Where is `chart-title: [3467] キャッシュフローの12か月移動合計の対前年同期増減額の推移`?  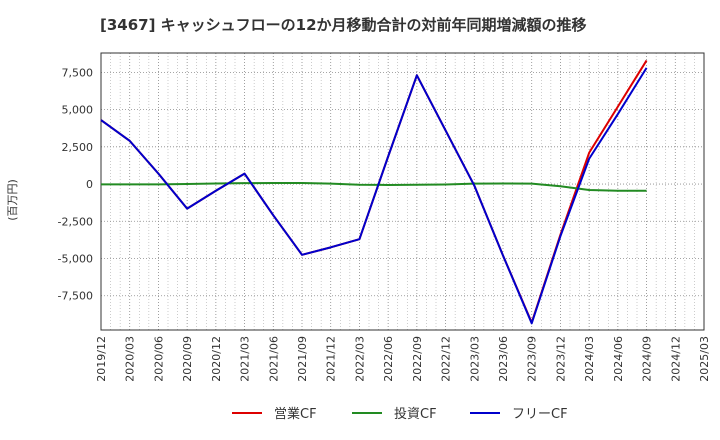
chart-title: [3467] キャッシュフローの12か月移動合計の対前年同期増減額の推移 is located at coordinates (343, 25).